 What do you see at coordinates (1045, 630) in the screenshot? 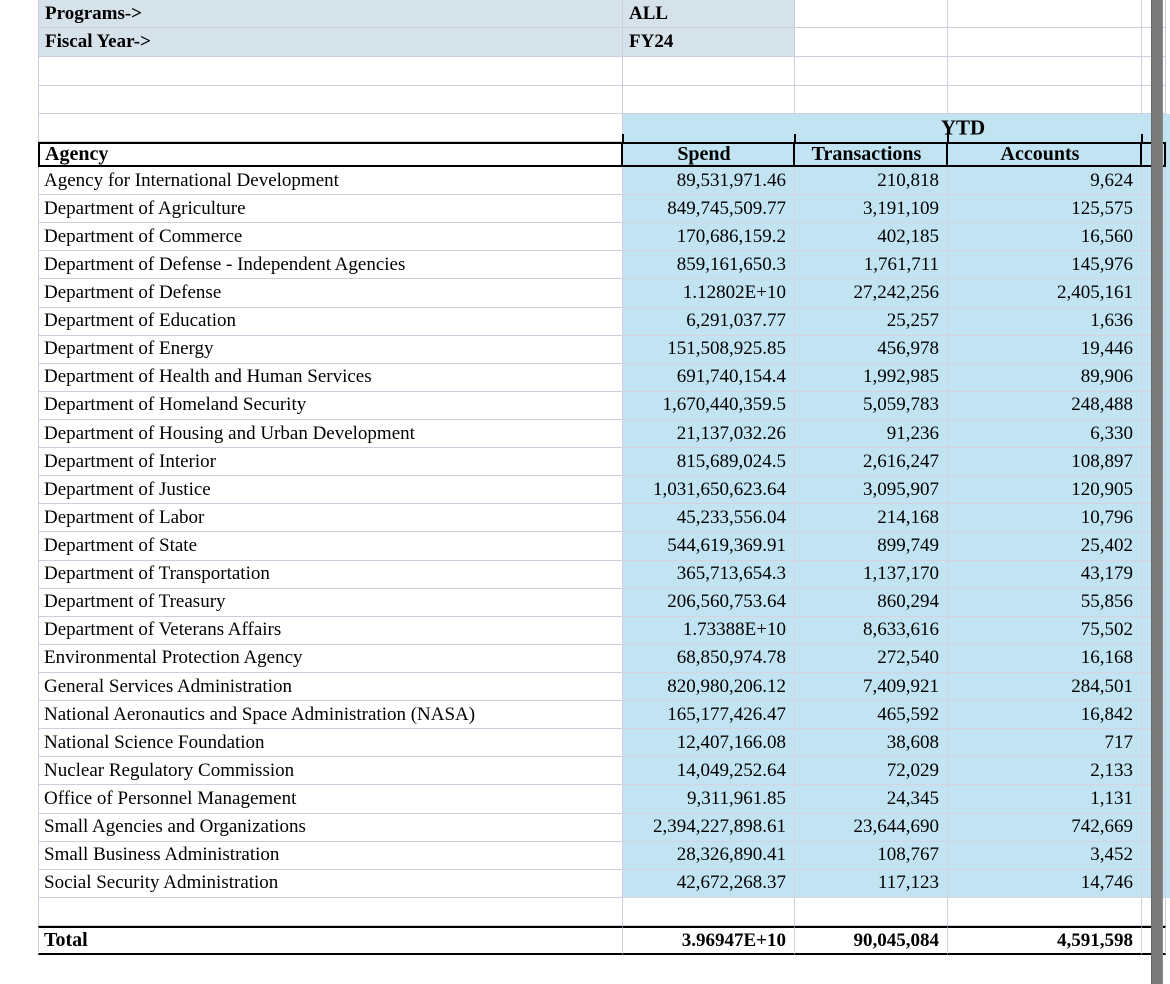
I see `accounts-cell: 75,502` at bounding box center [1045, 630].